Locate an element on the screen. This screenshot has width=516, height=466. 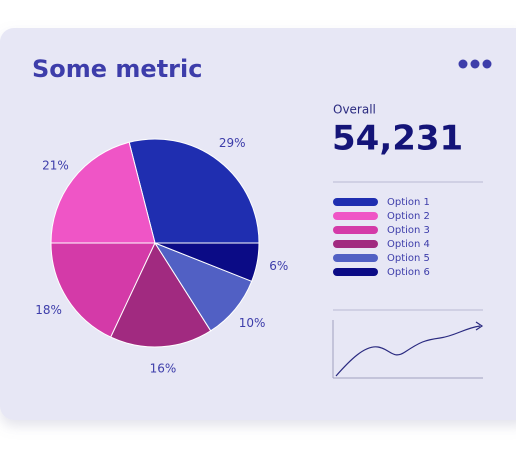
legend-label: Option 1 is located at coordinates (408, 202).